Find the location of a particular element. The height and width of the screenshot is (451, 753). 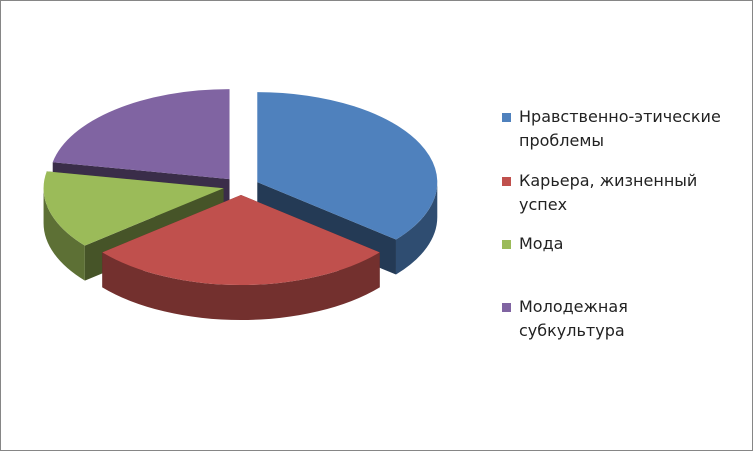

legend-label: Молодежная субкультура is located at coordinates (573, 318).